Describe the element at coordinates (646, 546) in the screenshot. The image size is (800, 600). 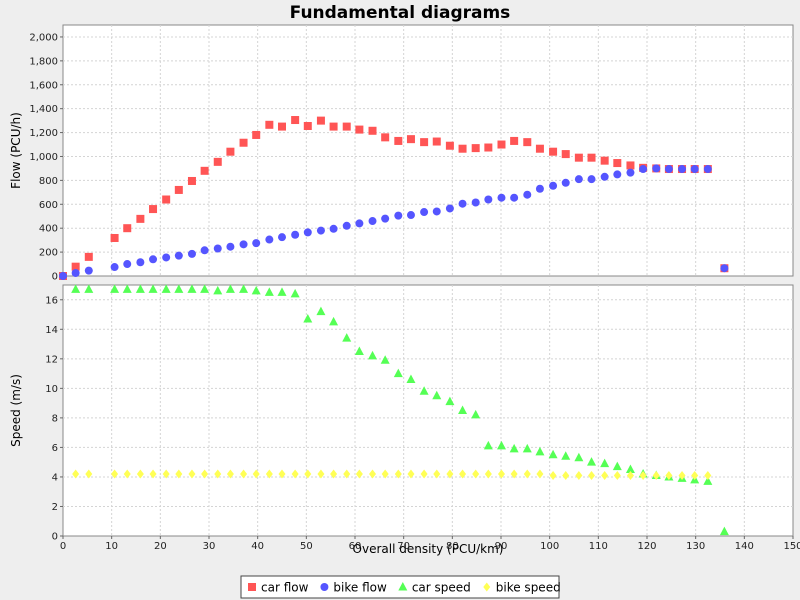
I see `x-tick-label: 120` at that location.